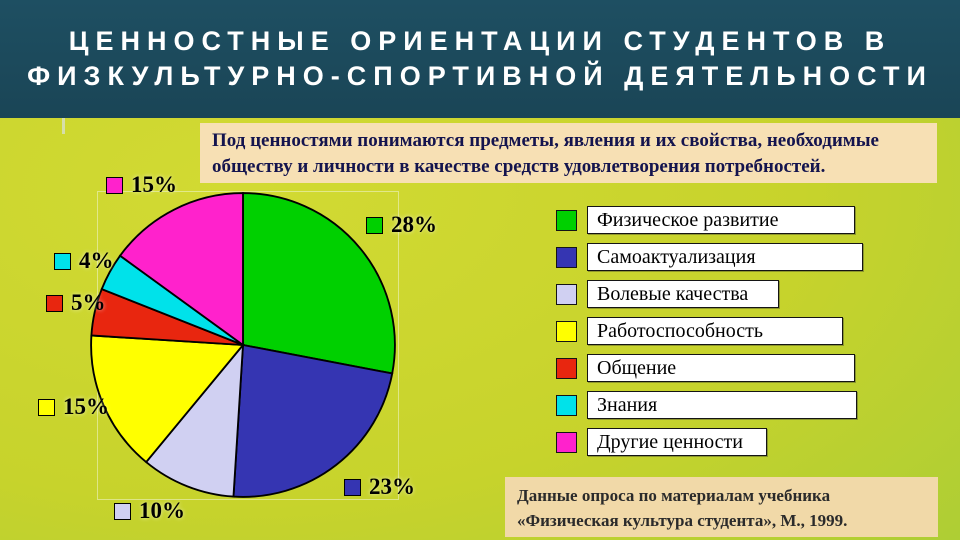 The height and width of the screenshot is (540, 960). I want to click on magenta-swatch-icon, so click(114, 185).